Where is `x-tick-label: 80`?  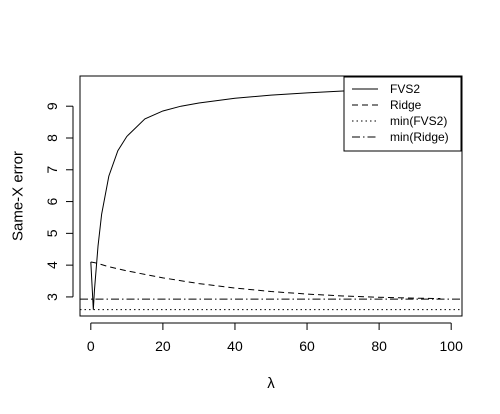
x-tick-label: 80 is located at coordinates (379, 346).